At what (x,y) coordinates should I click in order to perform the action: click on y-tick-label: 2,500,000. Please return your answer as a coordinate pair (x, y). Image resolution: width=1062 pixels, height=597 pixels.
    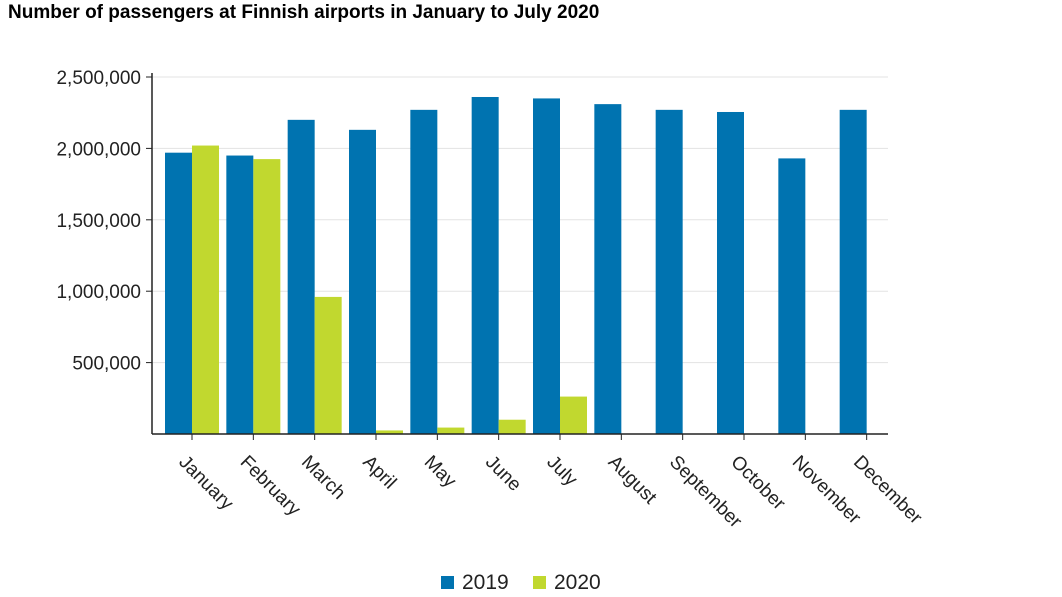
    Looking at the image, I should click on (98, 78).